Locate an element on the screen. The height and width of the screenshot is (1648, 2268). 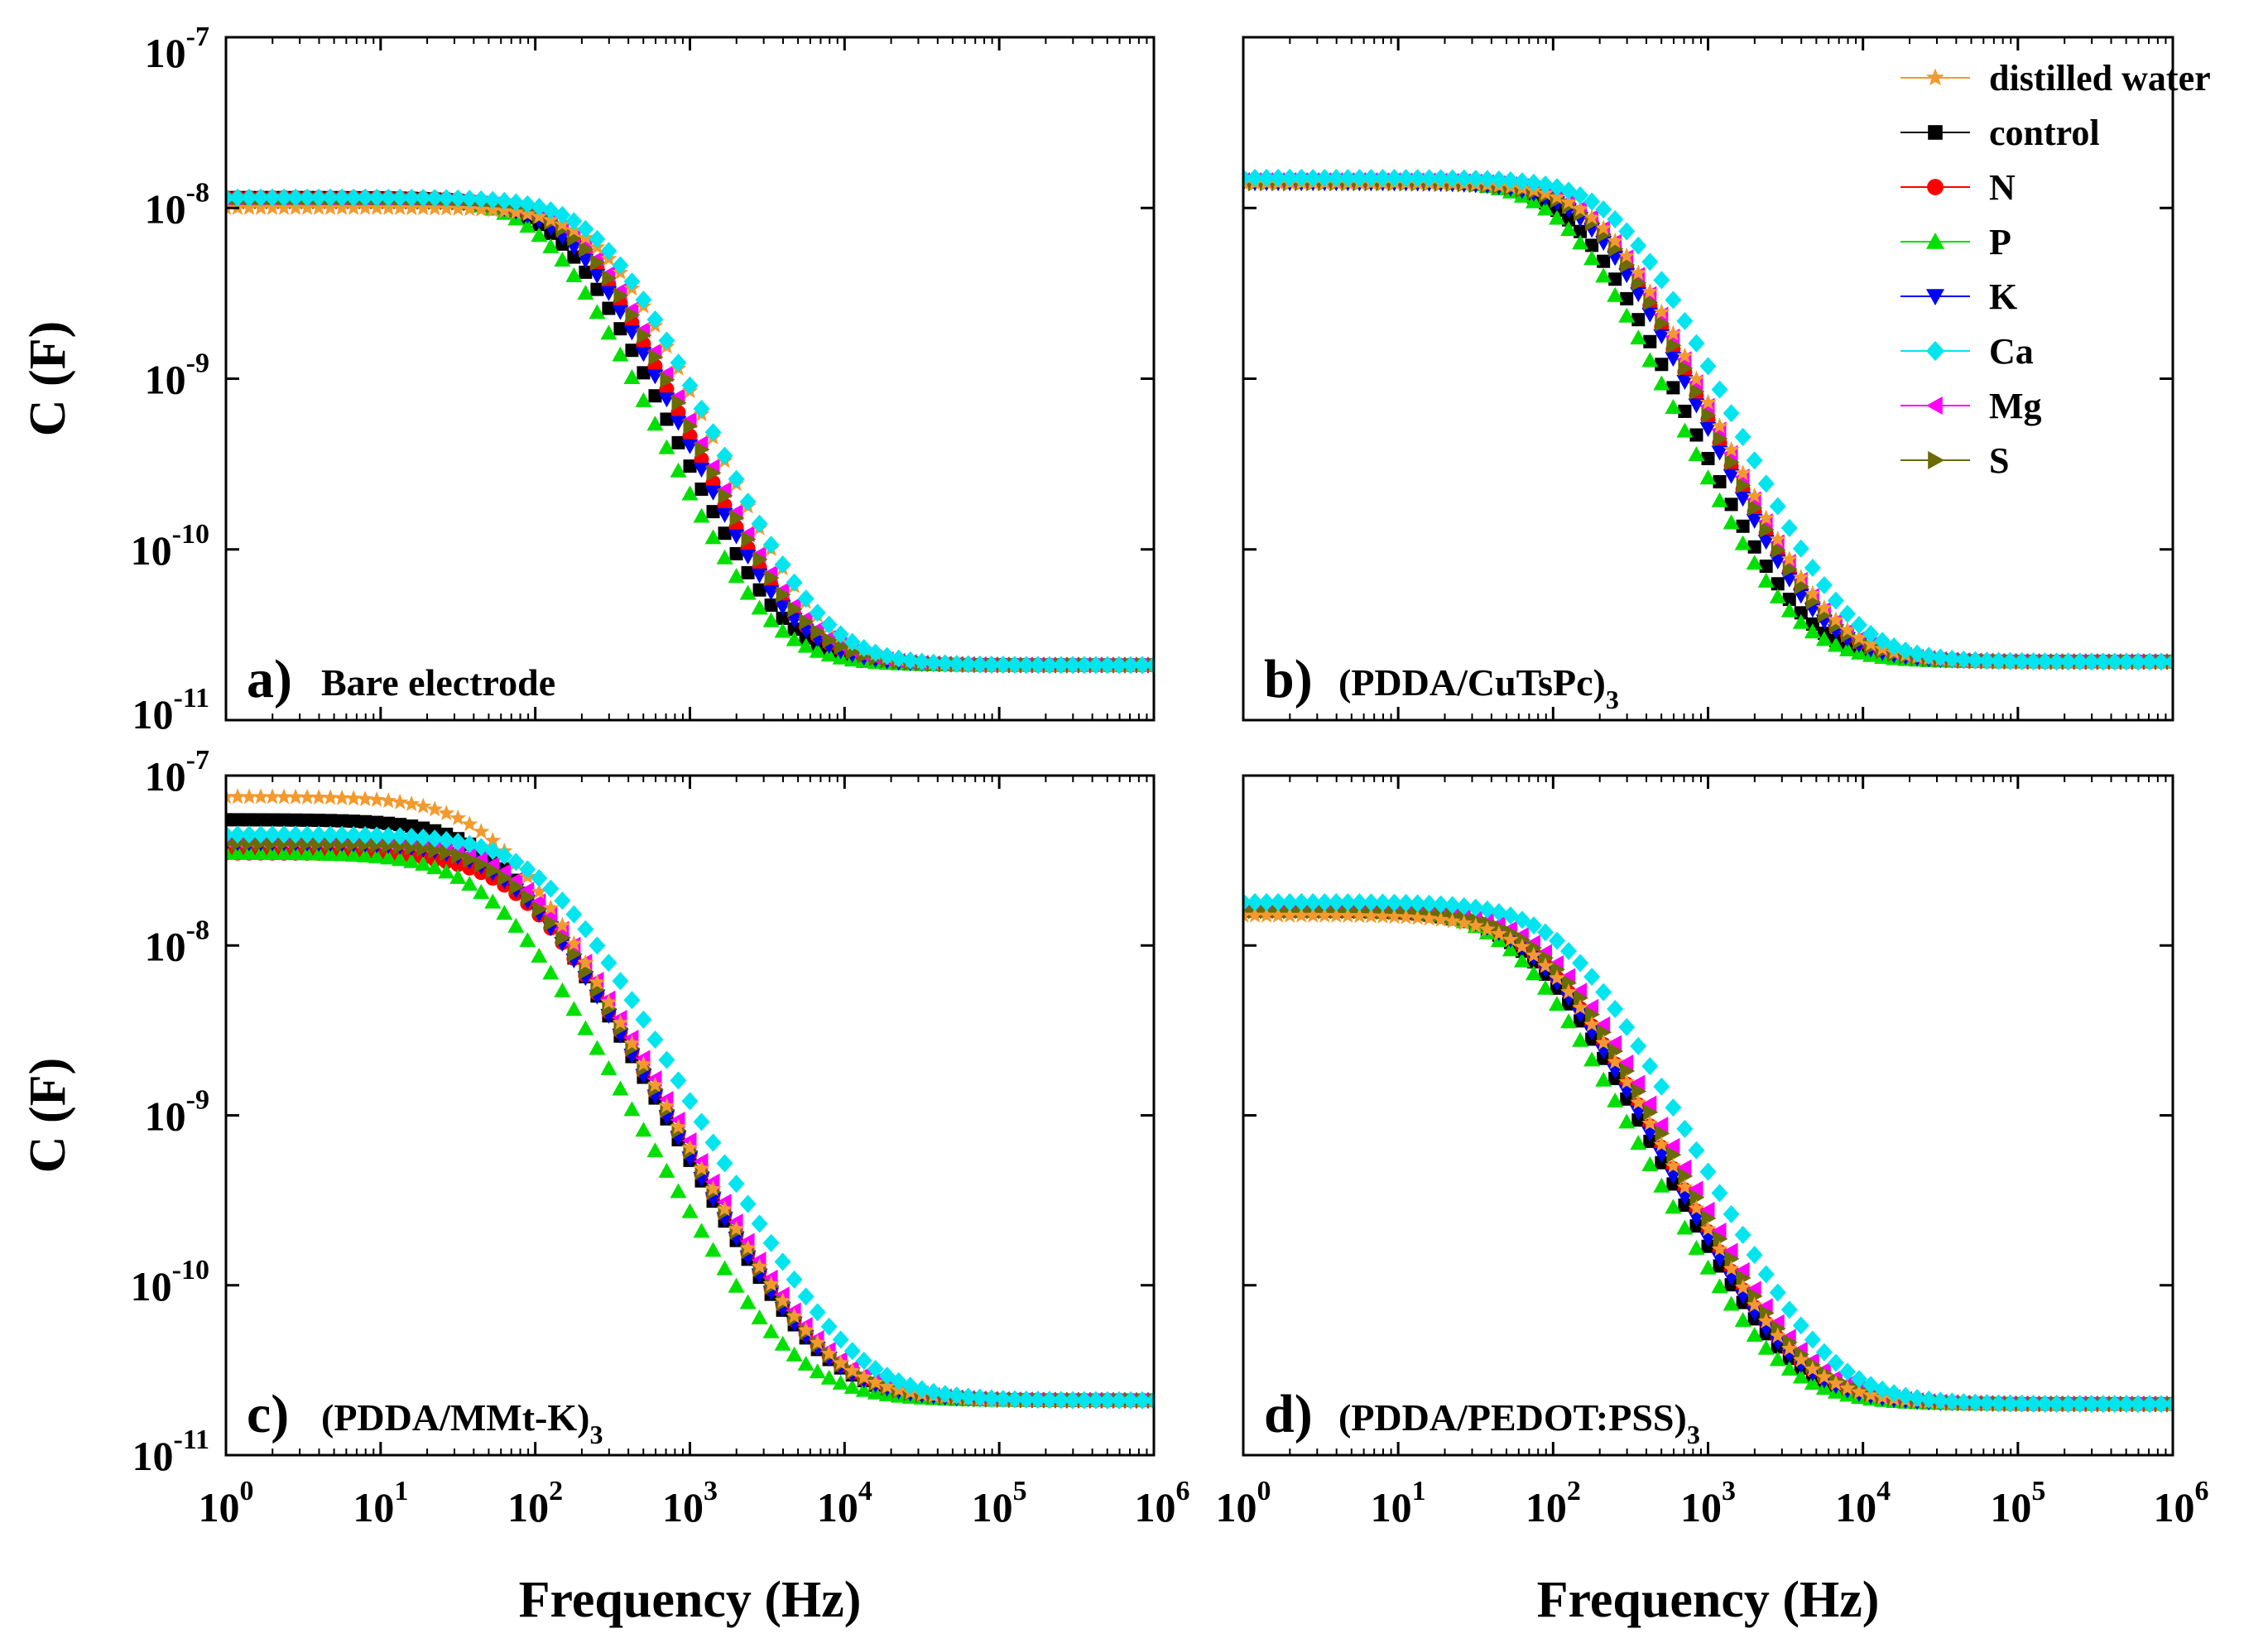
x-tick-label: 10¹ is located at coordinates (380, 1503).